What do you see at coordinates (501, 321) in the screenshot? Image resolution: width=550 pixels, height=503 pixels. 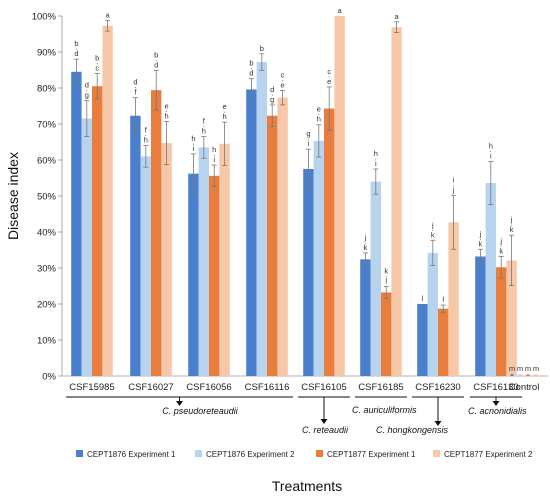 I see `bar-csf16130-s3` at bounding box center [501, 321].